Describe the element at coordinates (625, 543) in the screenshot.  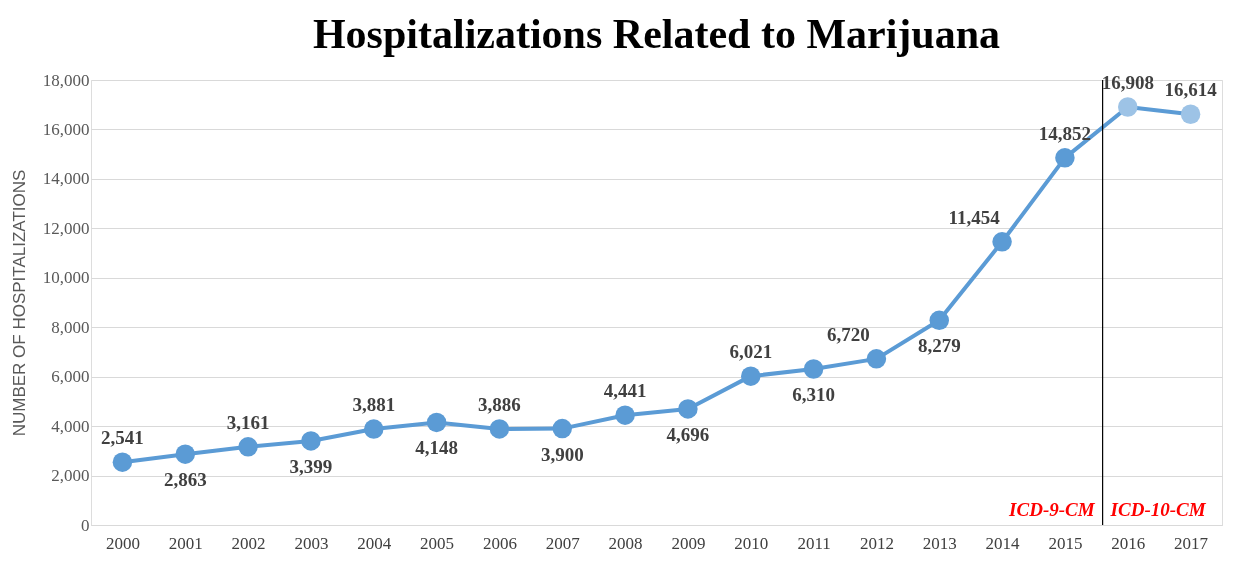
I see `x-tick-label: 2008` at that location.